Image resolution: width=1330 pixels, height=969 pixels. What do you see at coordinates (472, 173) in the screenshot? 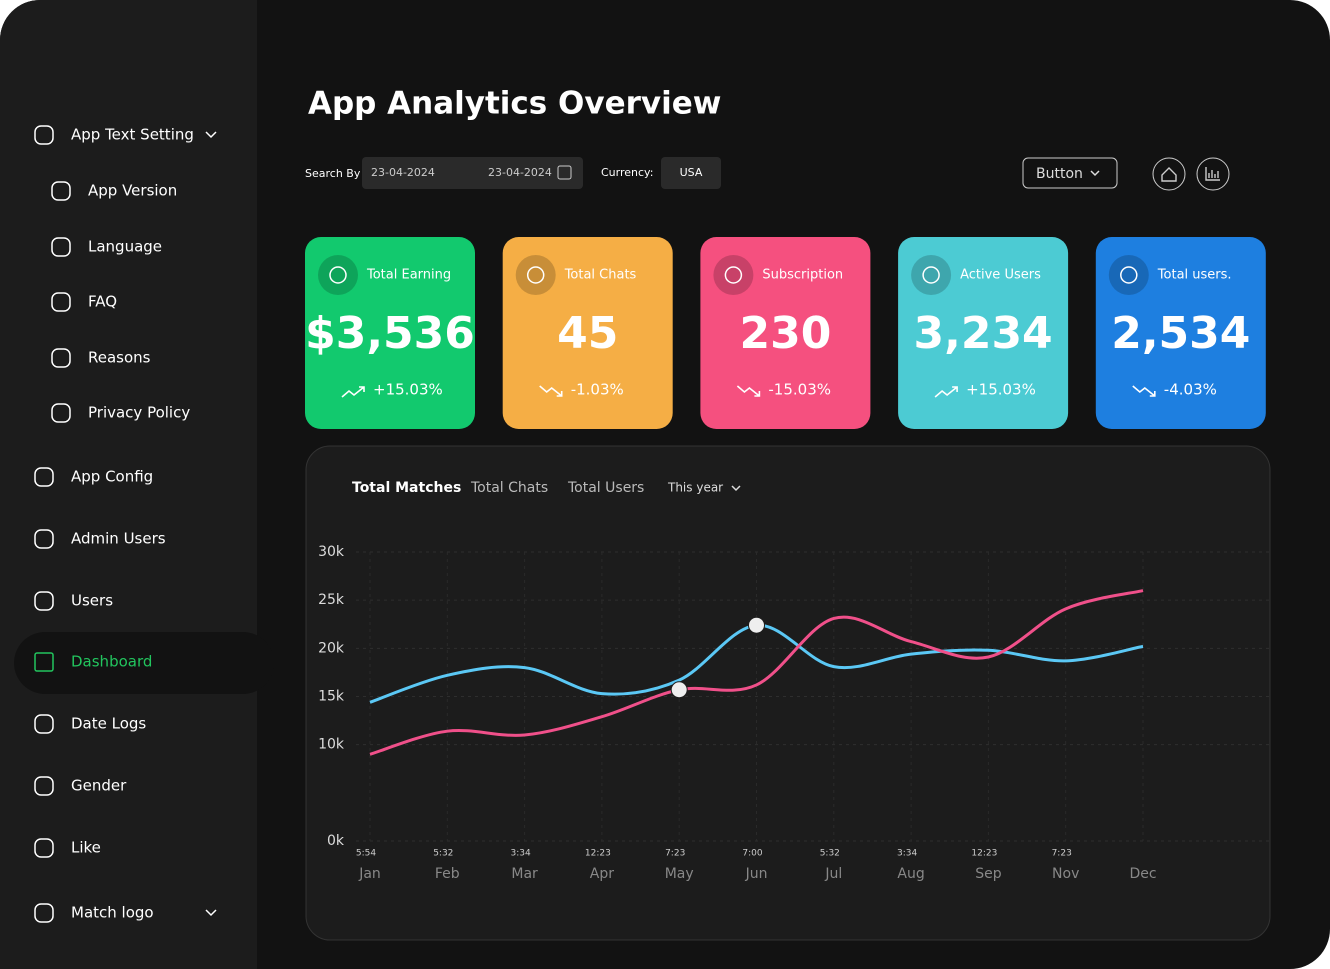
I see `date-input` at bounding box center [472, 173].